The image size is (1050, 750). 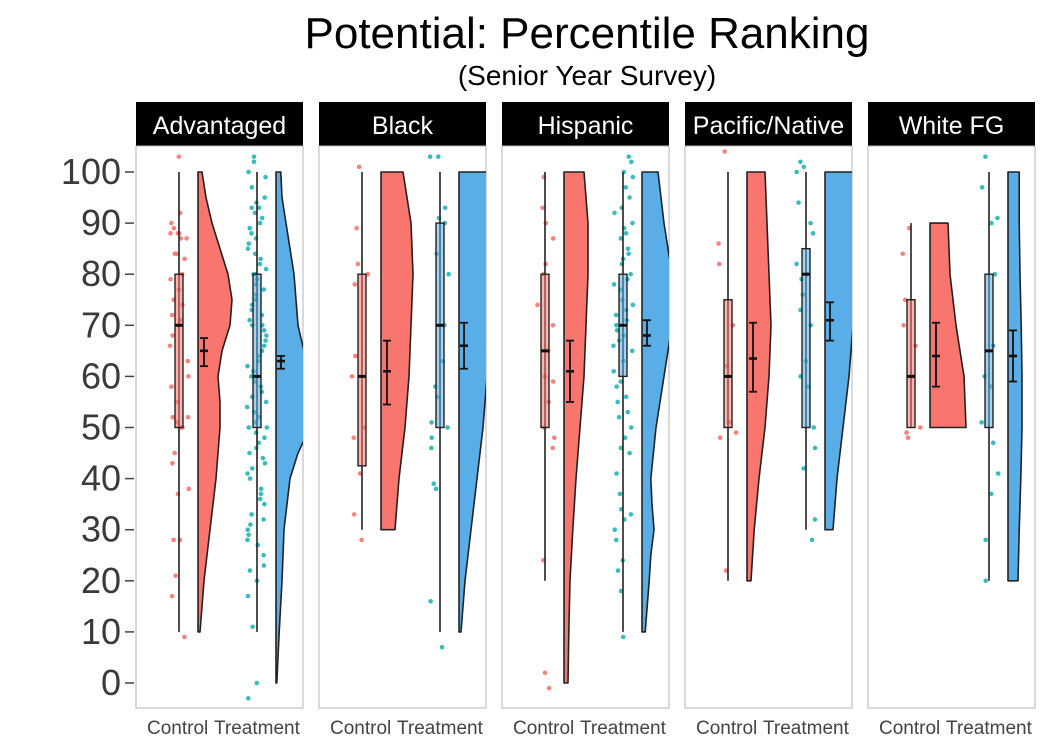 I want to click on y-tick-label: 70, so click(x=101, y=324).